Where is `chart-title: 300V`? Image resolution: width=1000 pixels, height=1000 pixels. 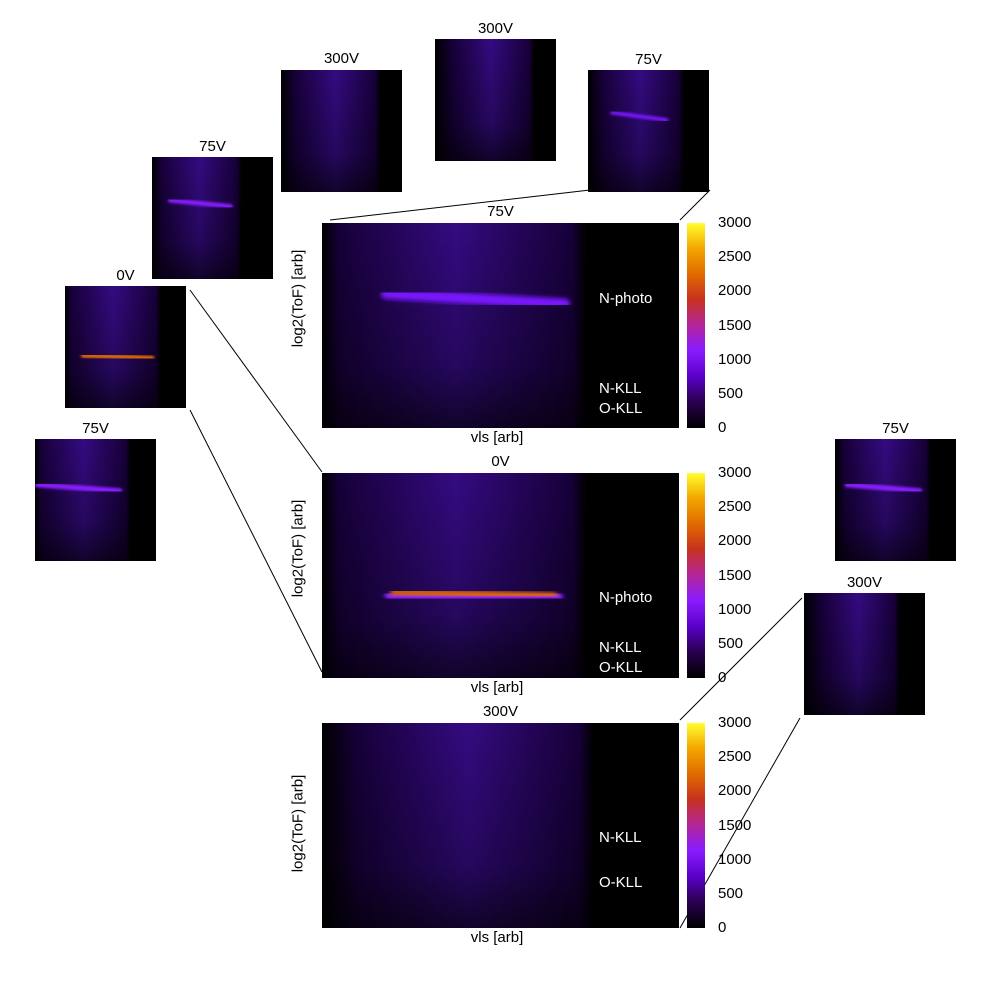 chart-title: 300V is located at coordinates (500, 711).